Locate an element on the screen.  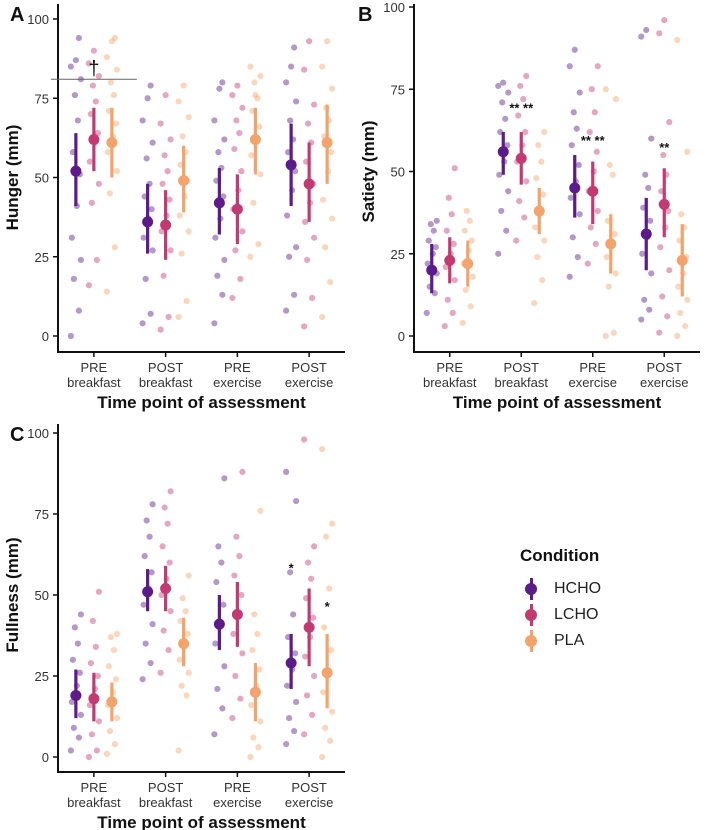
legend-label-pla: PLA is located at coordinates (569, 640).